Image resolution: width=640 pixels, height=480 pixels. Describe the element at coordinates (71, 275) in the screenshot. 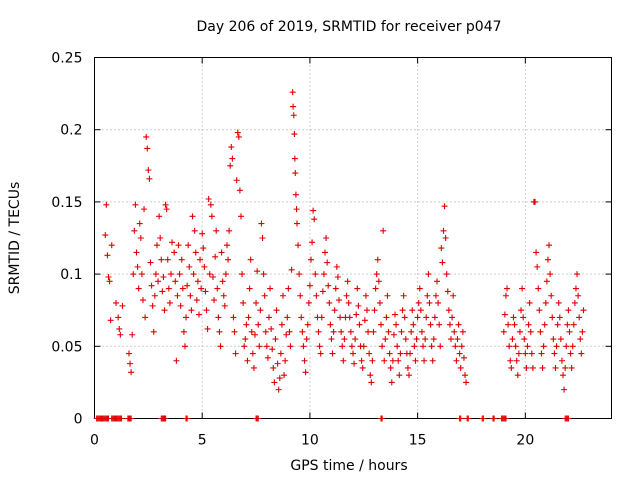

I see `y-tick-label: 0.1` at that location.